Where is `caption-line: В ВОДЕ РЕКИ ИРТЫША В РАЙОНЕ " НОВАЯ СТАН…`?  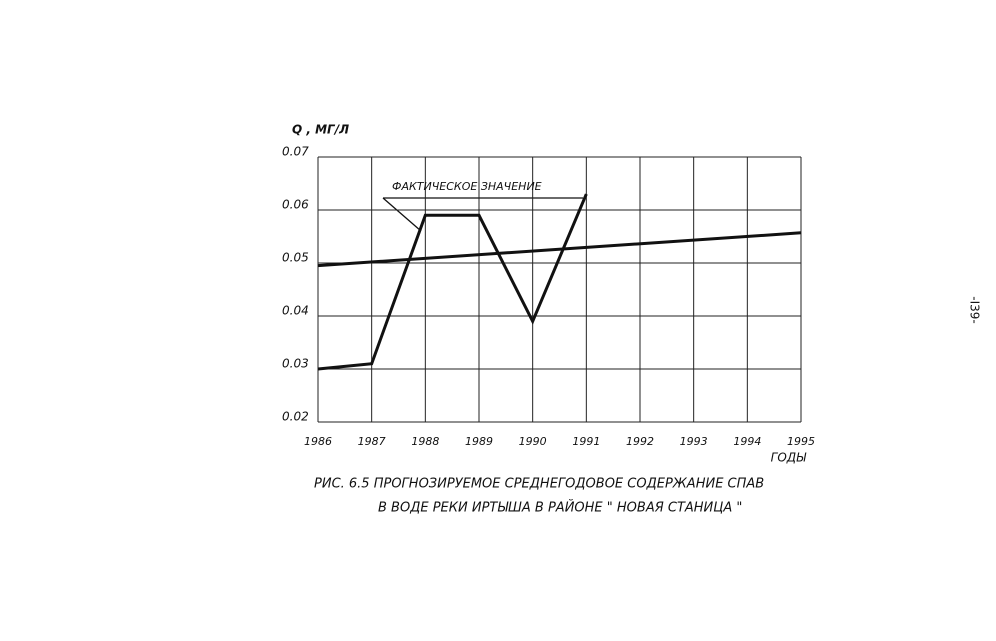
caption-line: В ВОДЕ РЕКИ ИРТЫША В РАЙОНЕ " НОВАЯ СТАН… is located at coordinates (560, 508).